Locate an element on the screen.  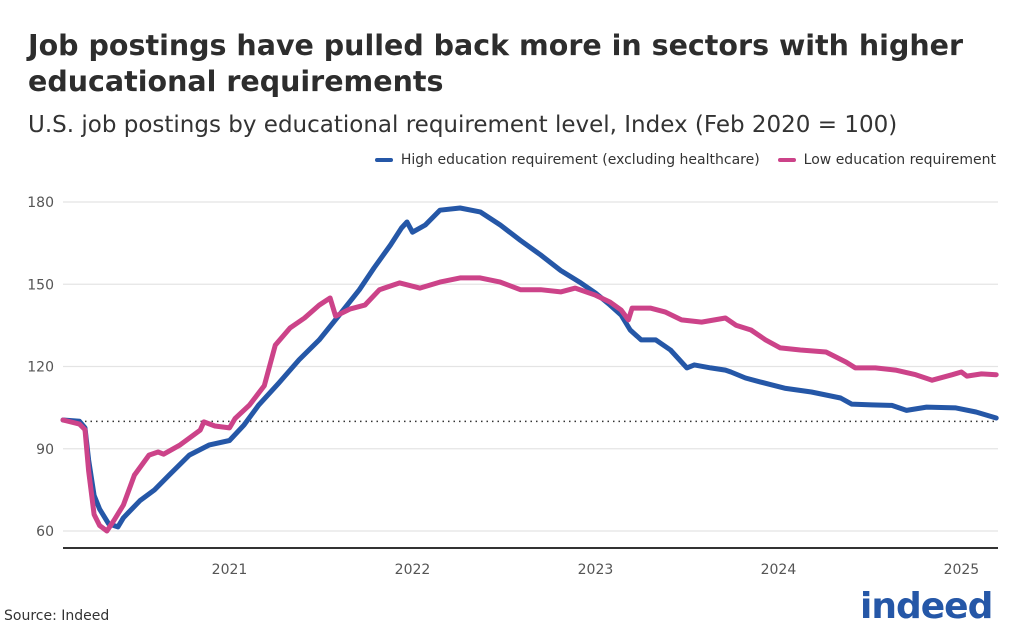
x-tick-label: 2025 is located at coordinates (962, 570).